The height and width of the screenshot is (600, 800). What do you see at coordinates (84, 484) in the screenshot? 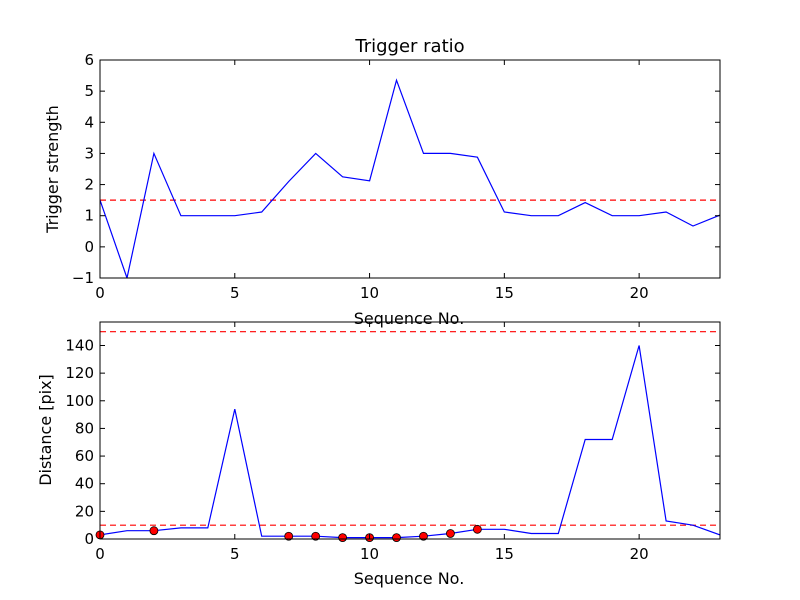
I see `y-tick-label: 40` at bounding box center [84, 484].